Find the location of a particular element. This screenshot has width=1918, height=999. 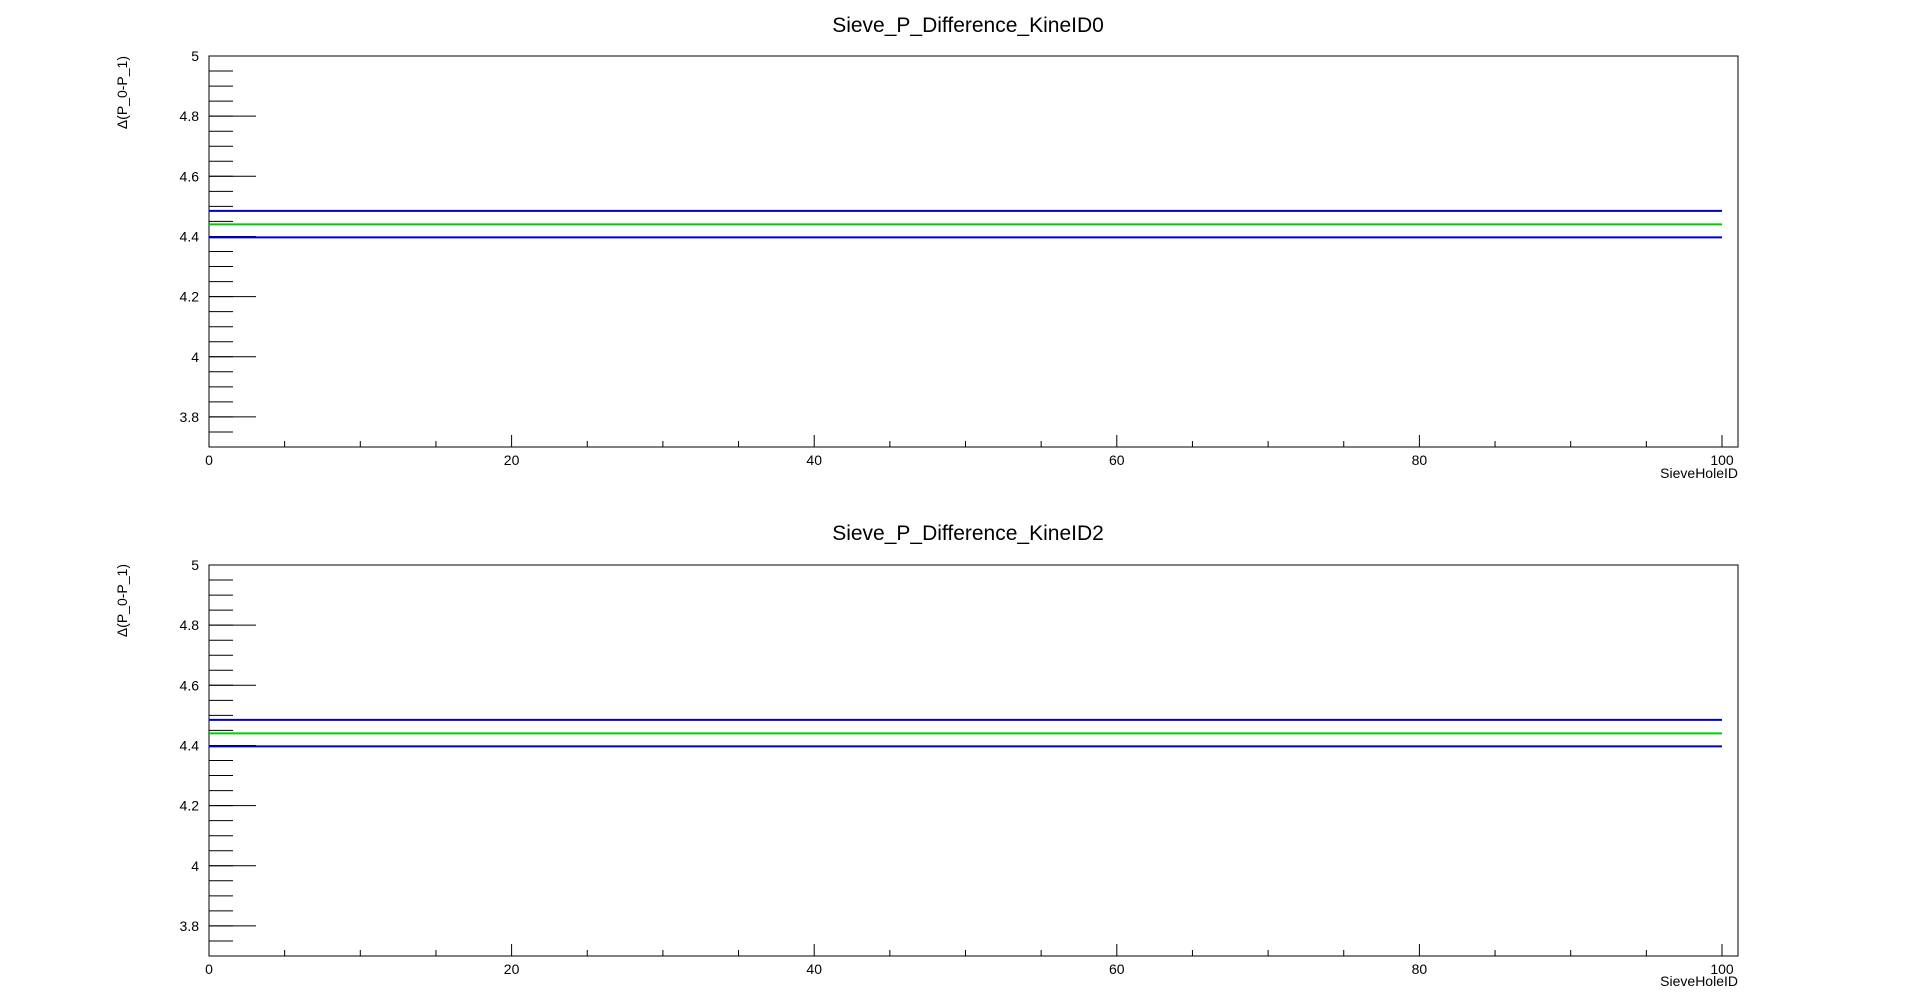

chart-title: Sieve_P_Difference_KineID0 is located at coordinates (968, 25).